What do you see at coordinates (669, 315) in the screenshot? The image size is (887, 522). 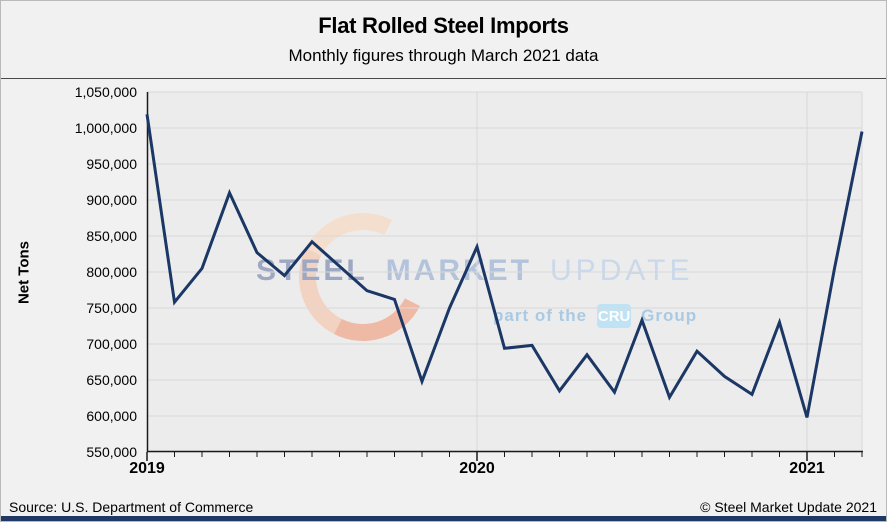 I see `watermark-group: Group` at bounding box center [669, 315].